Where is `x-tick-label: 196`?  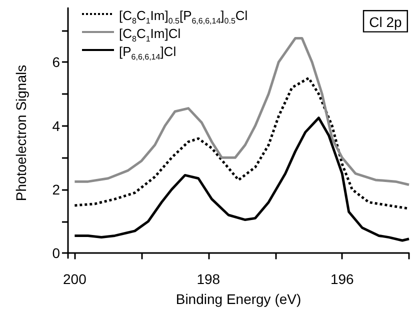
x-tick-label: 196 is located at coordinates (342, 279).